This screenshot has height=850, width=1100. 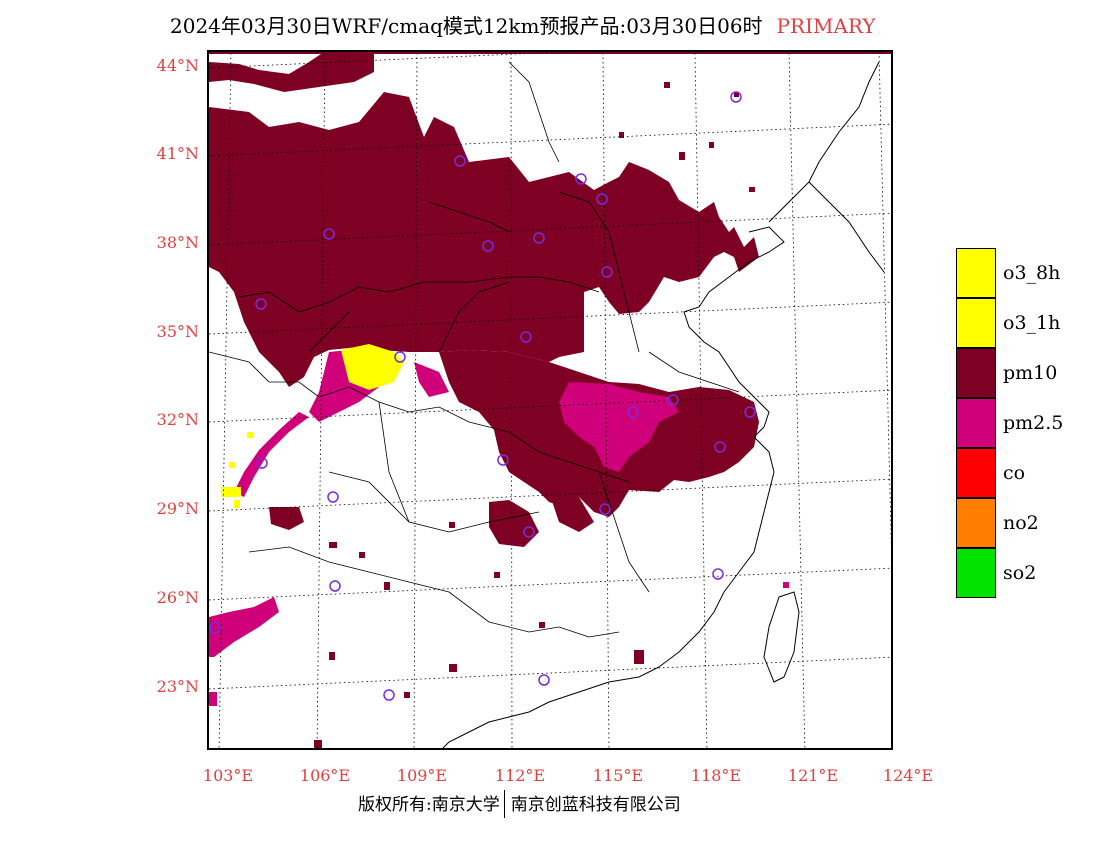 What do you see at coordinates (177, 242) in the screenshot?
I see `lat-label-38: 38°N` at bounding box center [177, 242].